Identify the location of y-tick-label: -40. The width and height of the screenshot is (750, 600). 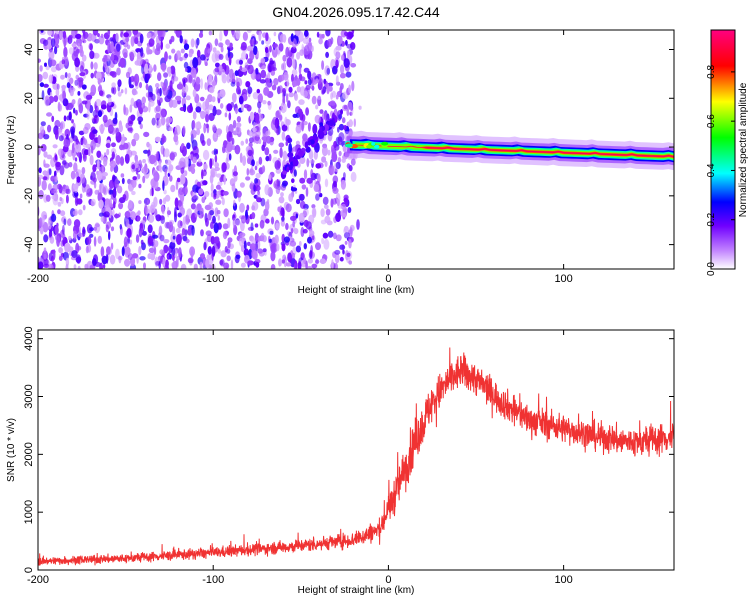
(29, 245).